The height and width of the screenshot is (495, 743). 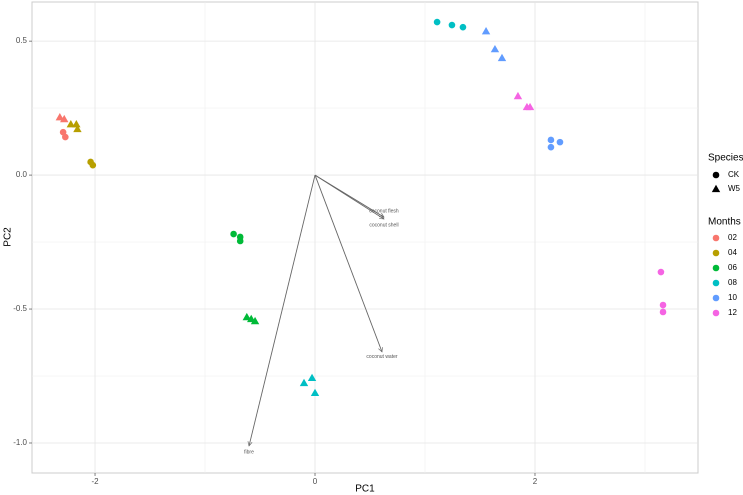 What do you see at coordinates (732, 252) in the screenshot?
I see `legend-label: 04` at bounding box center [732, 252].